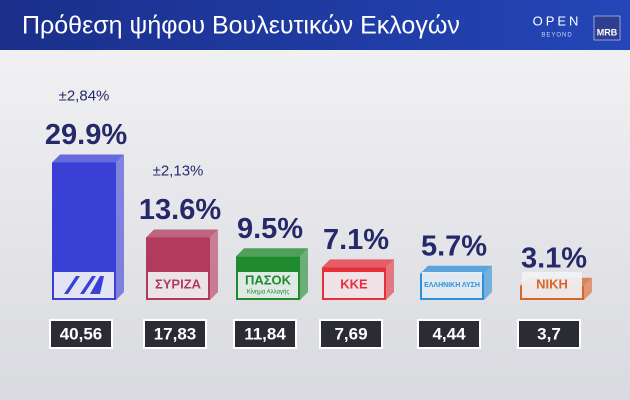 The image size is (630, 400). What do you see at coordinates (84, 95) in the screenshot?
I see `error-label: ±2,84%` at bounding box center [84, 95].